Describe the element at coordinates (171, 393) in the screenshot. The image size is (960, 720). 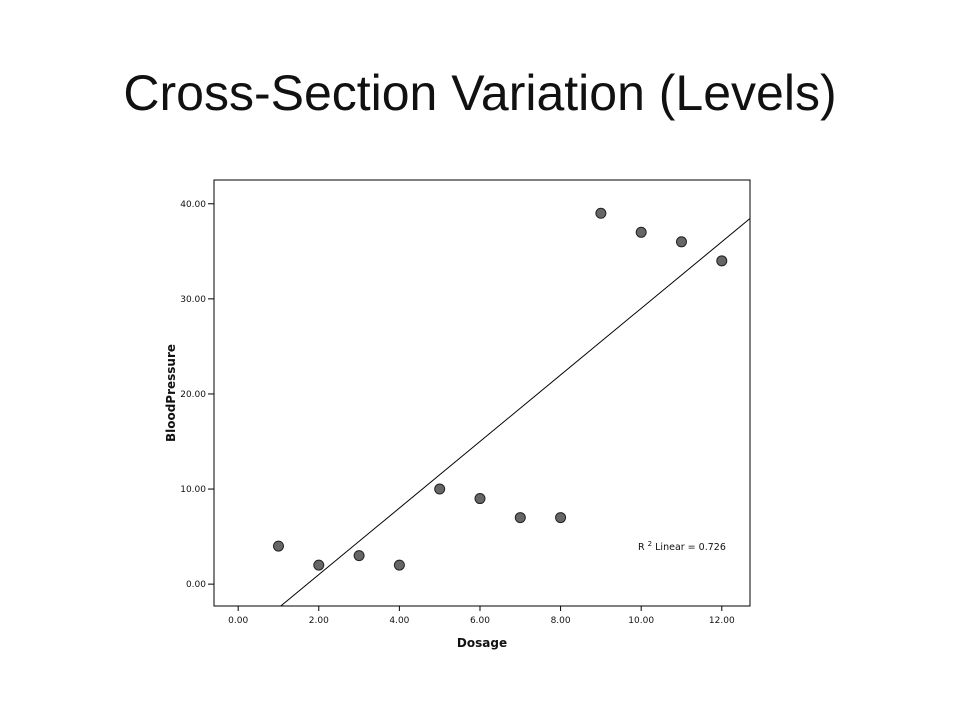
I see `y-axis-title: BloodPressure` at that location.